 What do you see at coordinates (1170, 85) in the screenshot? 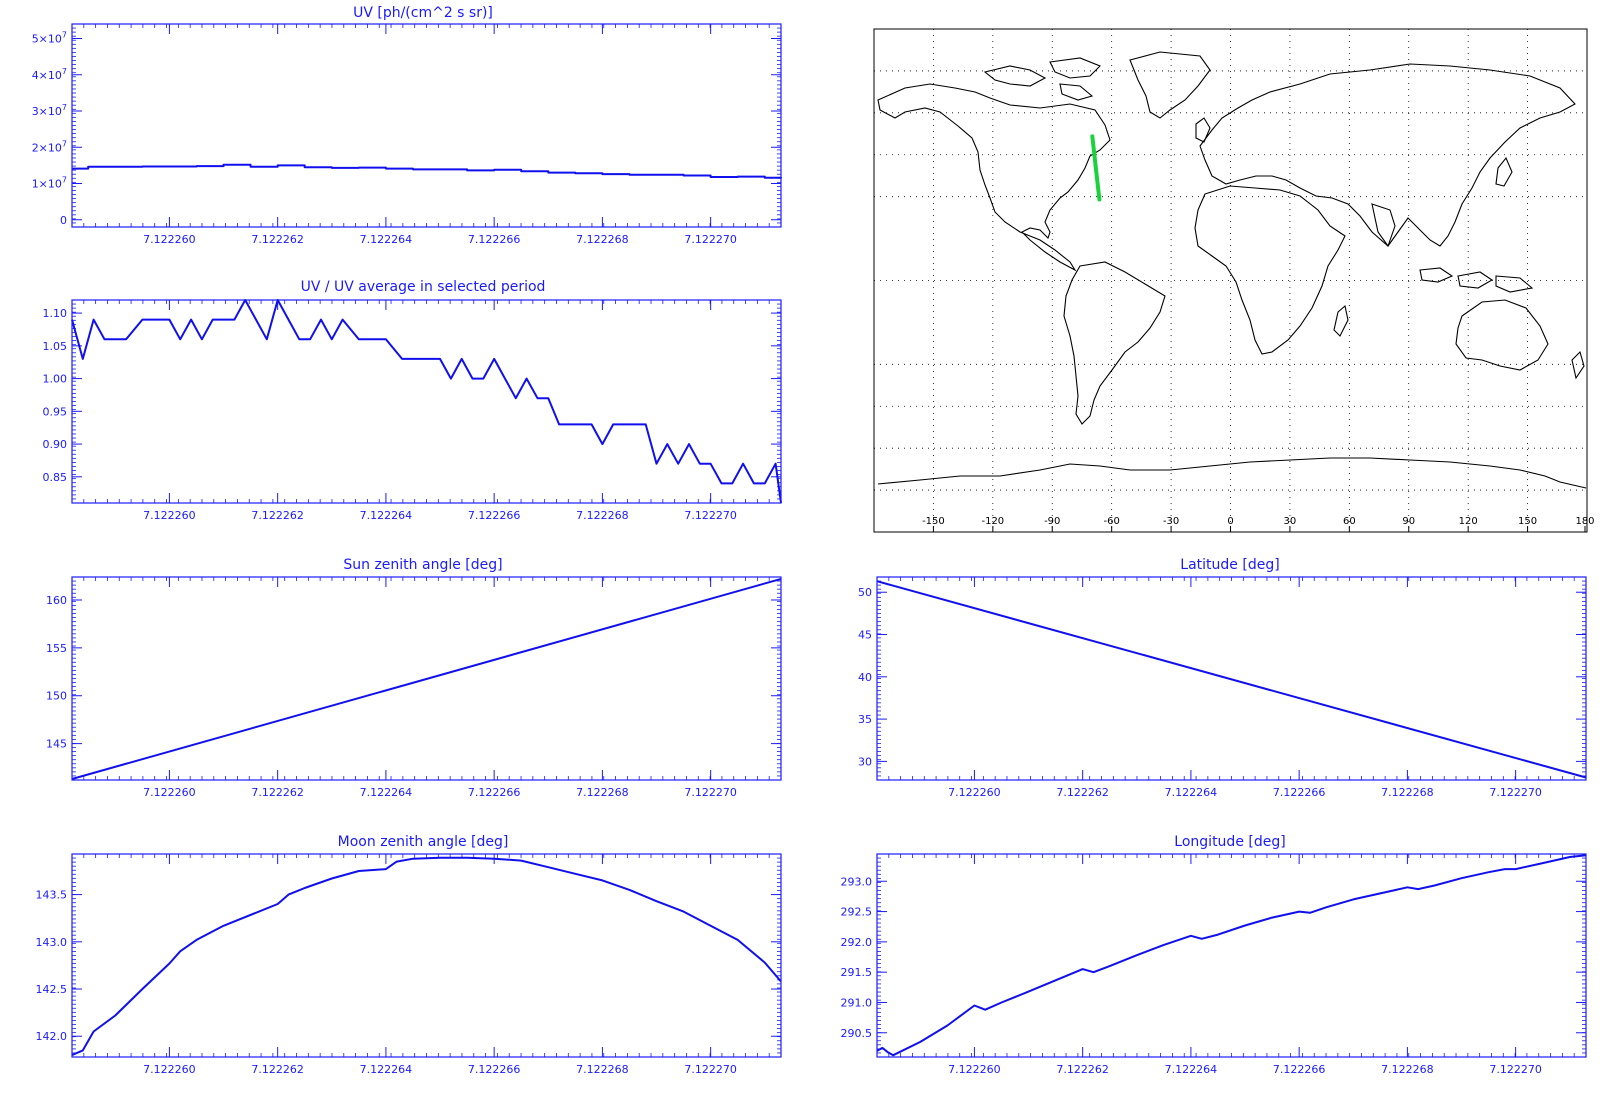
I see `island-greenland` at bounding box center [1170, 85].